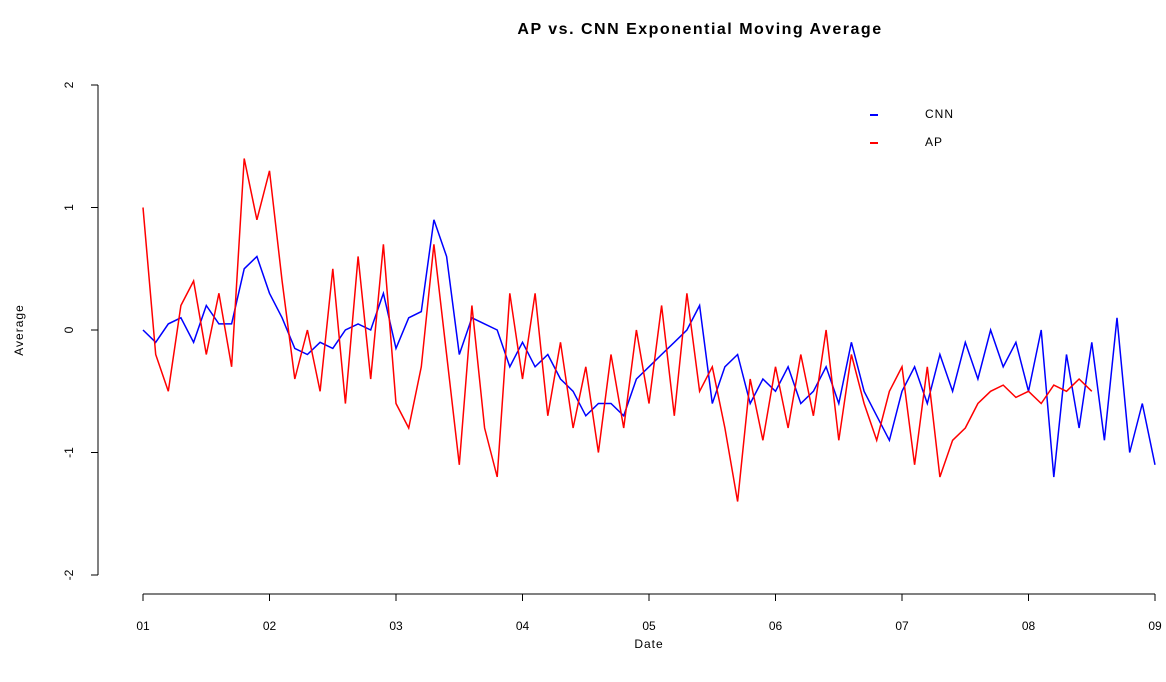  What do you see at coordinates (1155, 626) in the screenshot?
I see `x-tick-label: 09` at bounding box center [1155, 626].